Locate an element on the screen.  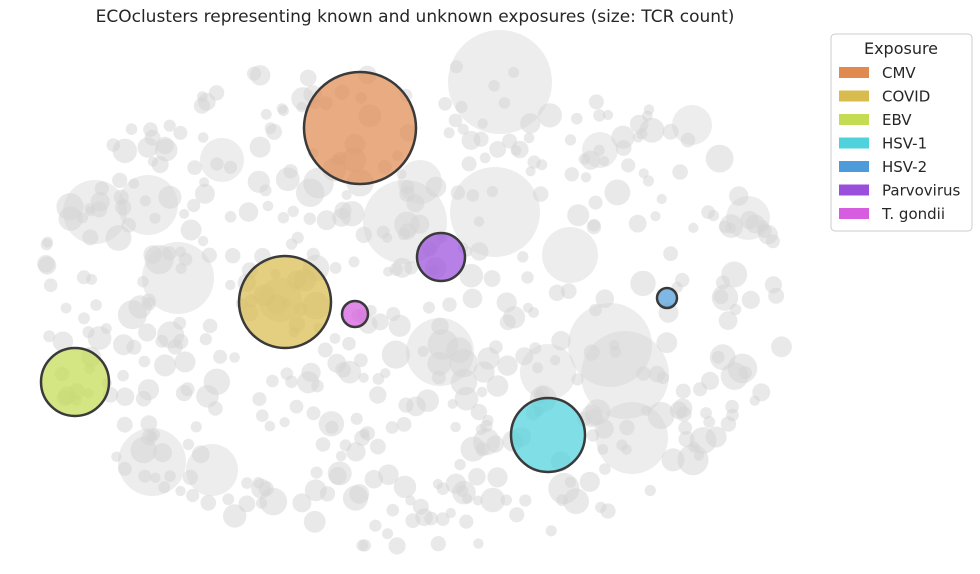
legend-label-hsv-1: HSV-1 is located at coordinates (904, 144).